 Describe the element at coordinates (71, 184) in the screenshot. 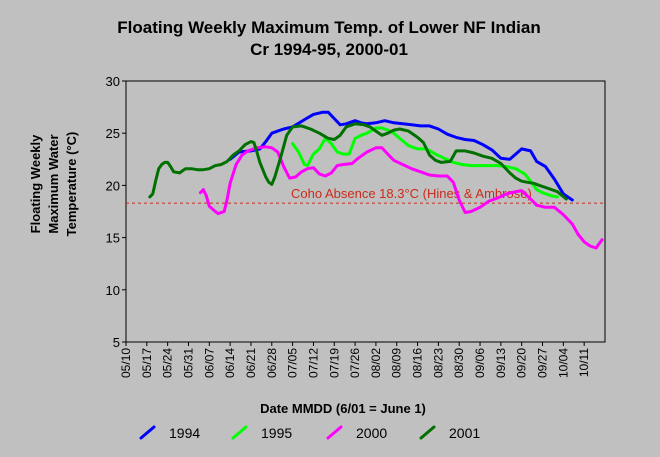

I see `y-axis-title-line3: Temperature (°C)` at that location.